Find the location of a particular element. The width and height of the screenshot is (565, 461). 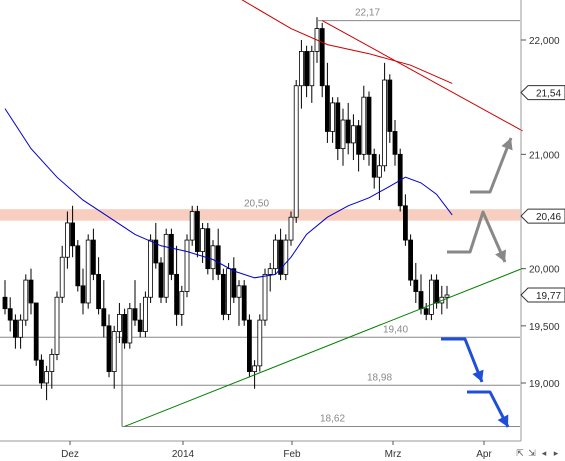

scroll-right-icon: ▸ is located at coordinates (556, 454).